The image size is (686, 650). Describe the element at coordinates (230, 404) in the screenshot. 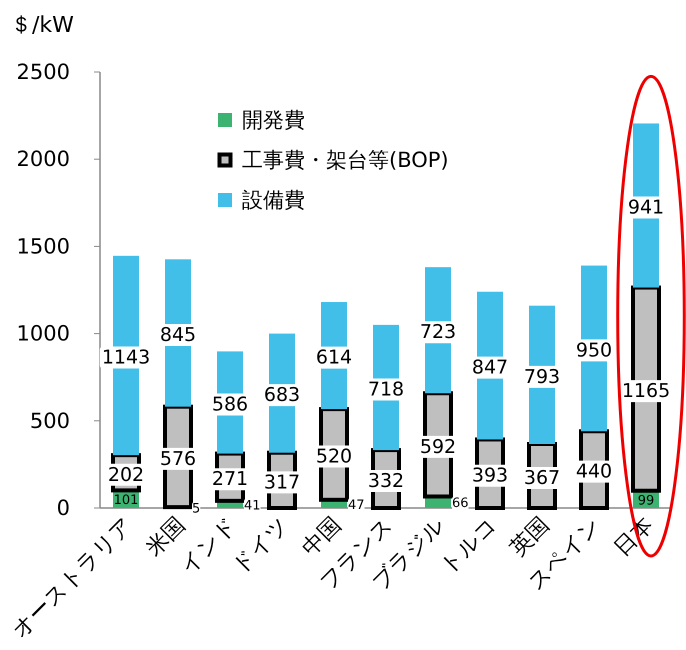

I see `data-label: 586` at that location.